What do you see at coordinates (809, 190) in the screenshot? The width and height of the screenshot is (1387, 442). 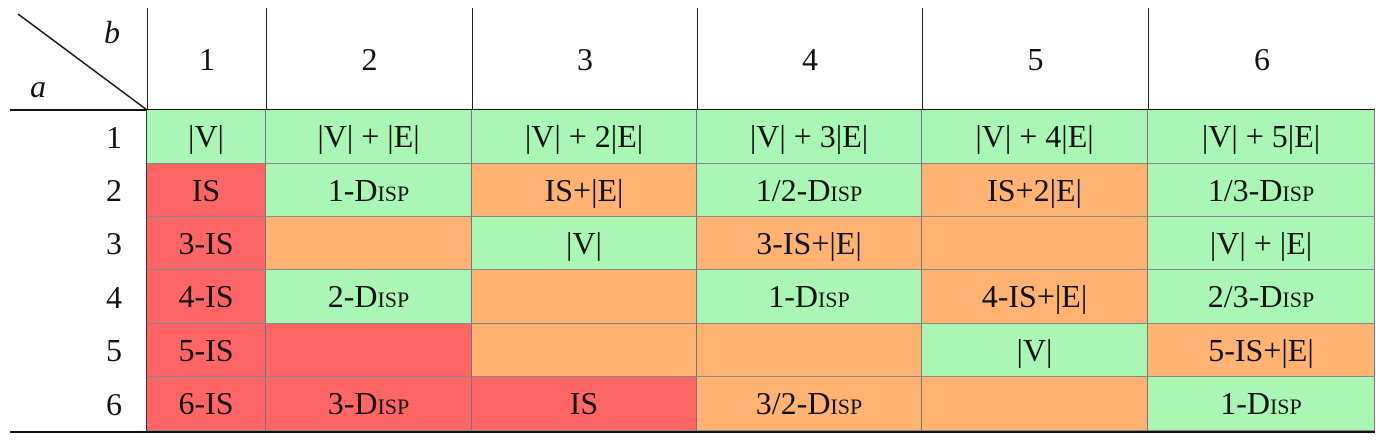 I see `table-cell: 1/2-Disp` at bounding box center [809, 190].